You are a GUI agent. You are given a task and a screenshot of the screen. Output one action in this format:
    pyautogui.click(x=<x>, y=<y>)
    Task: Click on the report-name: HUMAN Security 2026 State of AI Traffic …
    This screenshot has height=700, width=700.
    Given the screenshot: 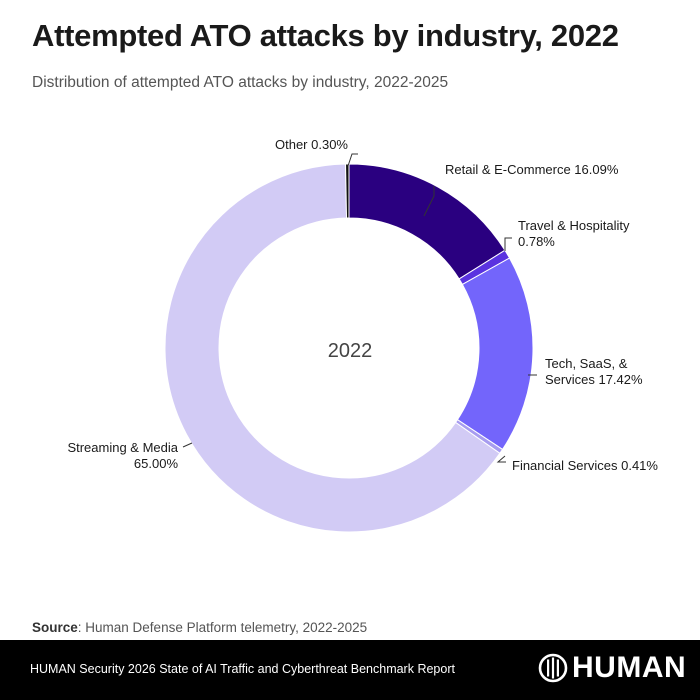 What is the action you would take?
    pyautogui.click(x=242, y=669)
    